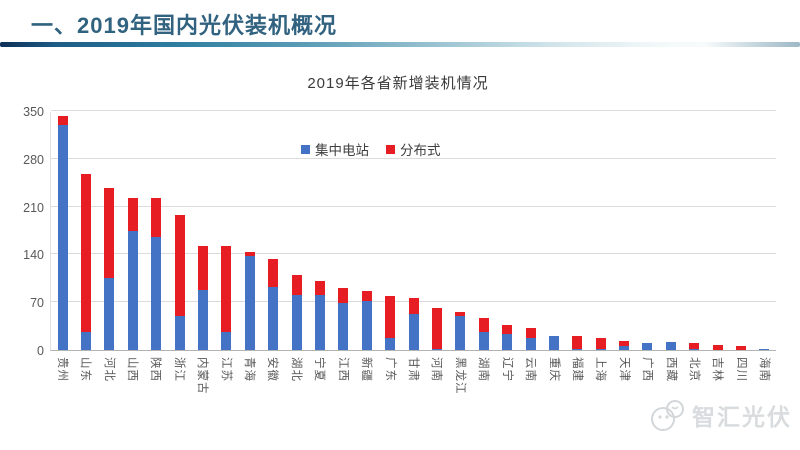  What do you see at coordinates (61, 369) in the screenshot?
I see `x-label-贵州: 贵州` at bounding box center [61, 369].